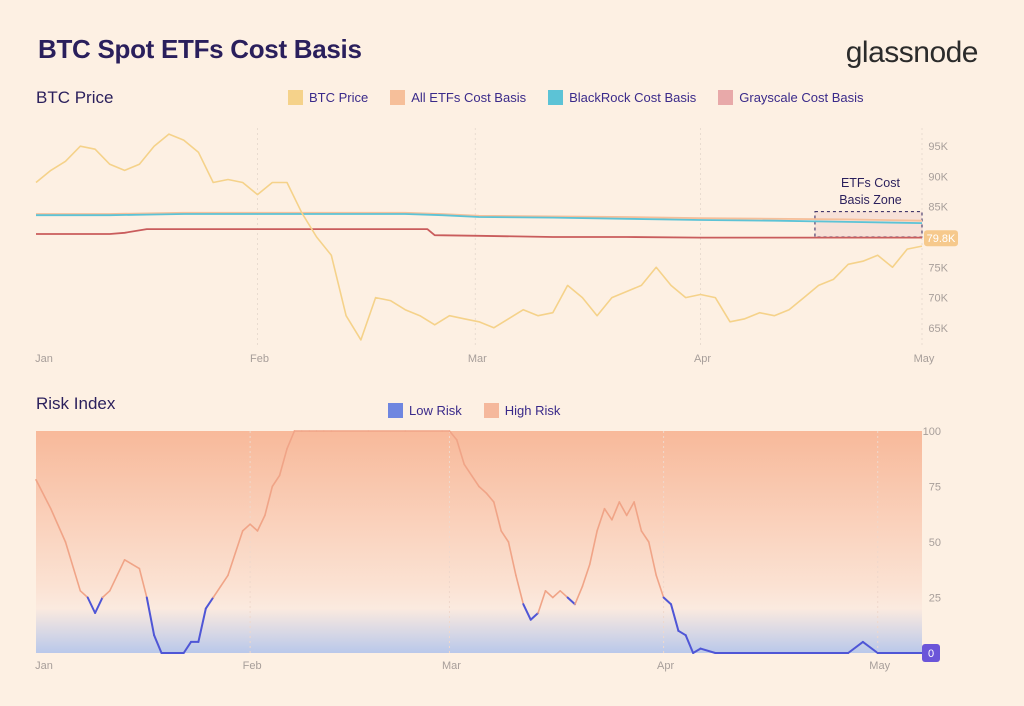 The height and width of the screenshot is (706, 1024). What do you see at coordinates (935, 488) in the screenshot?
I see `risk-y-tick-75: 75` at bounding box center [935, 488].